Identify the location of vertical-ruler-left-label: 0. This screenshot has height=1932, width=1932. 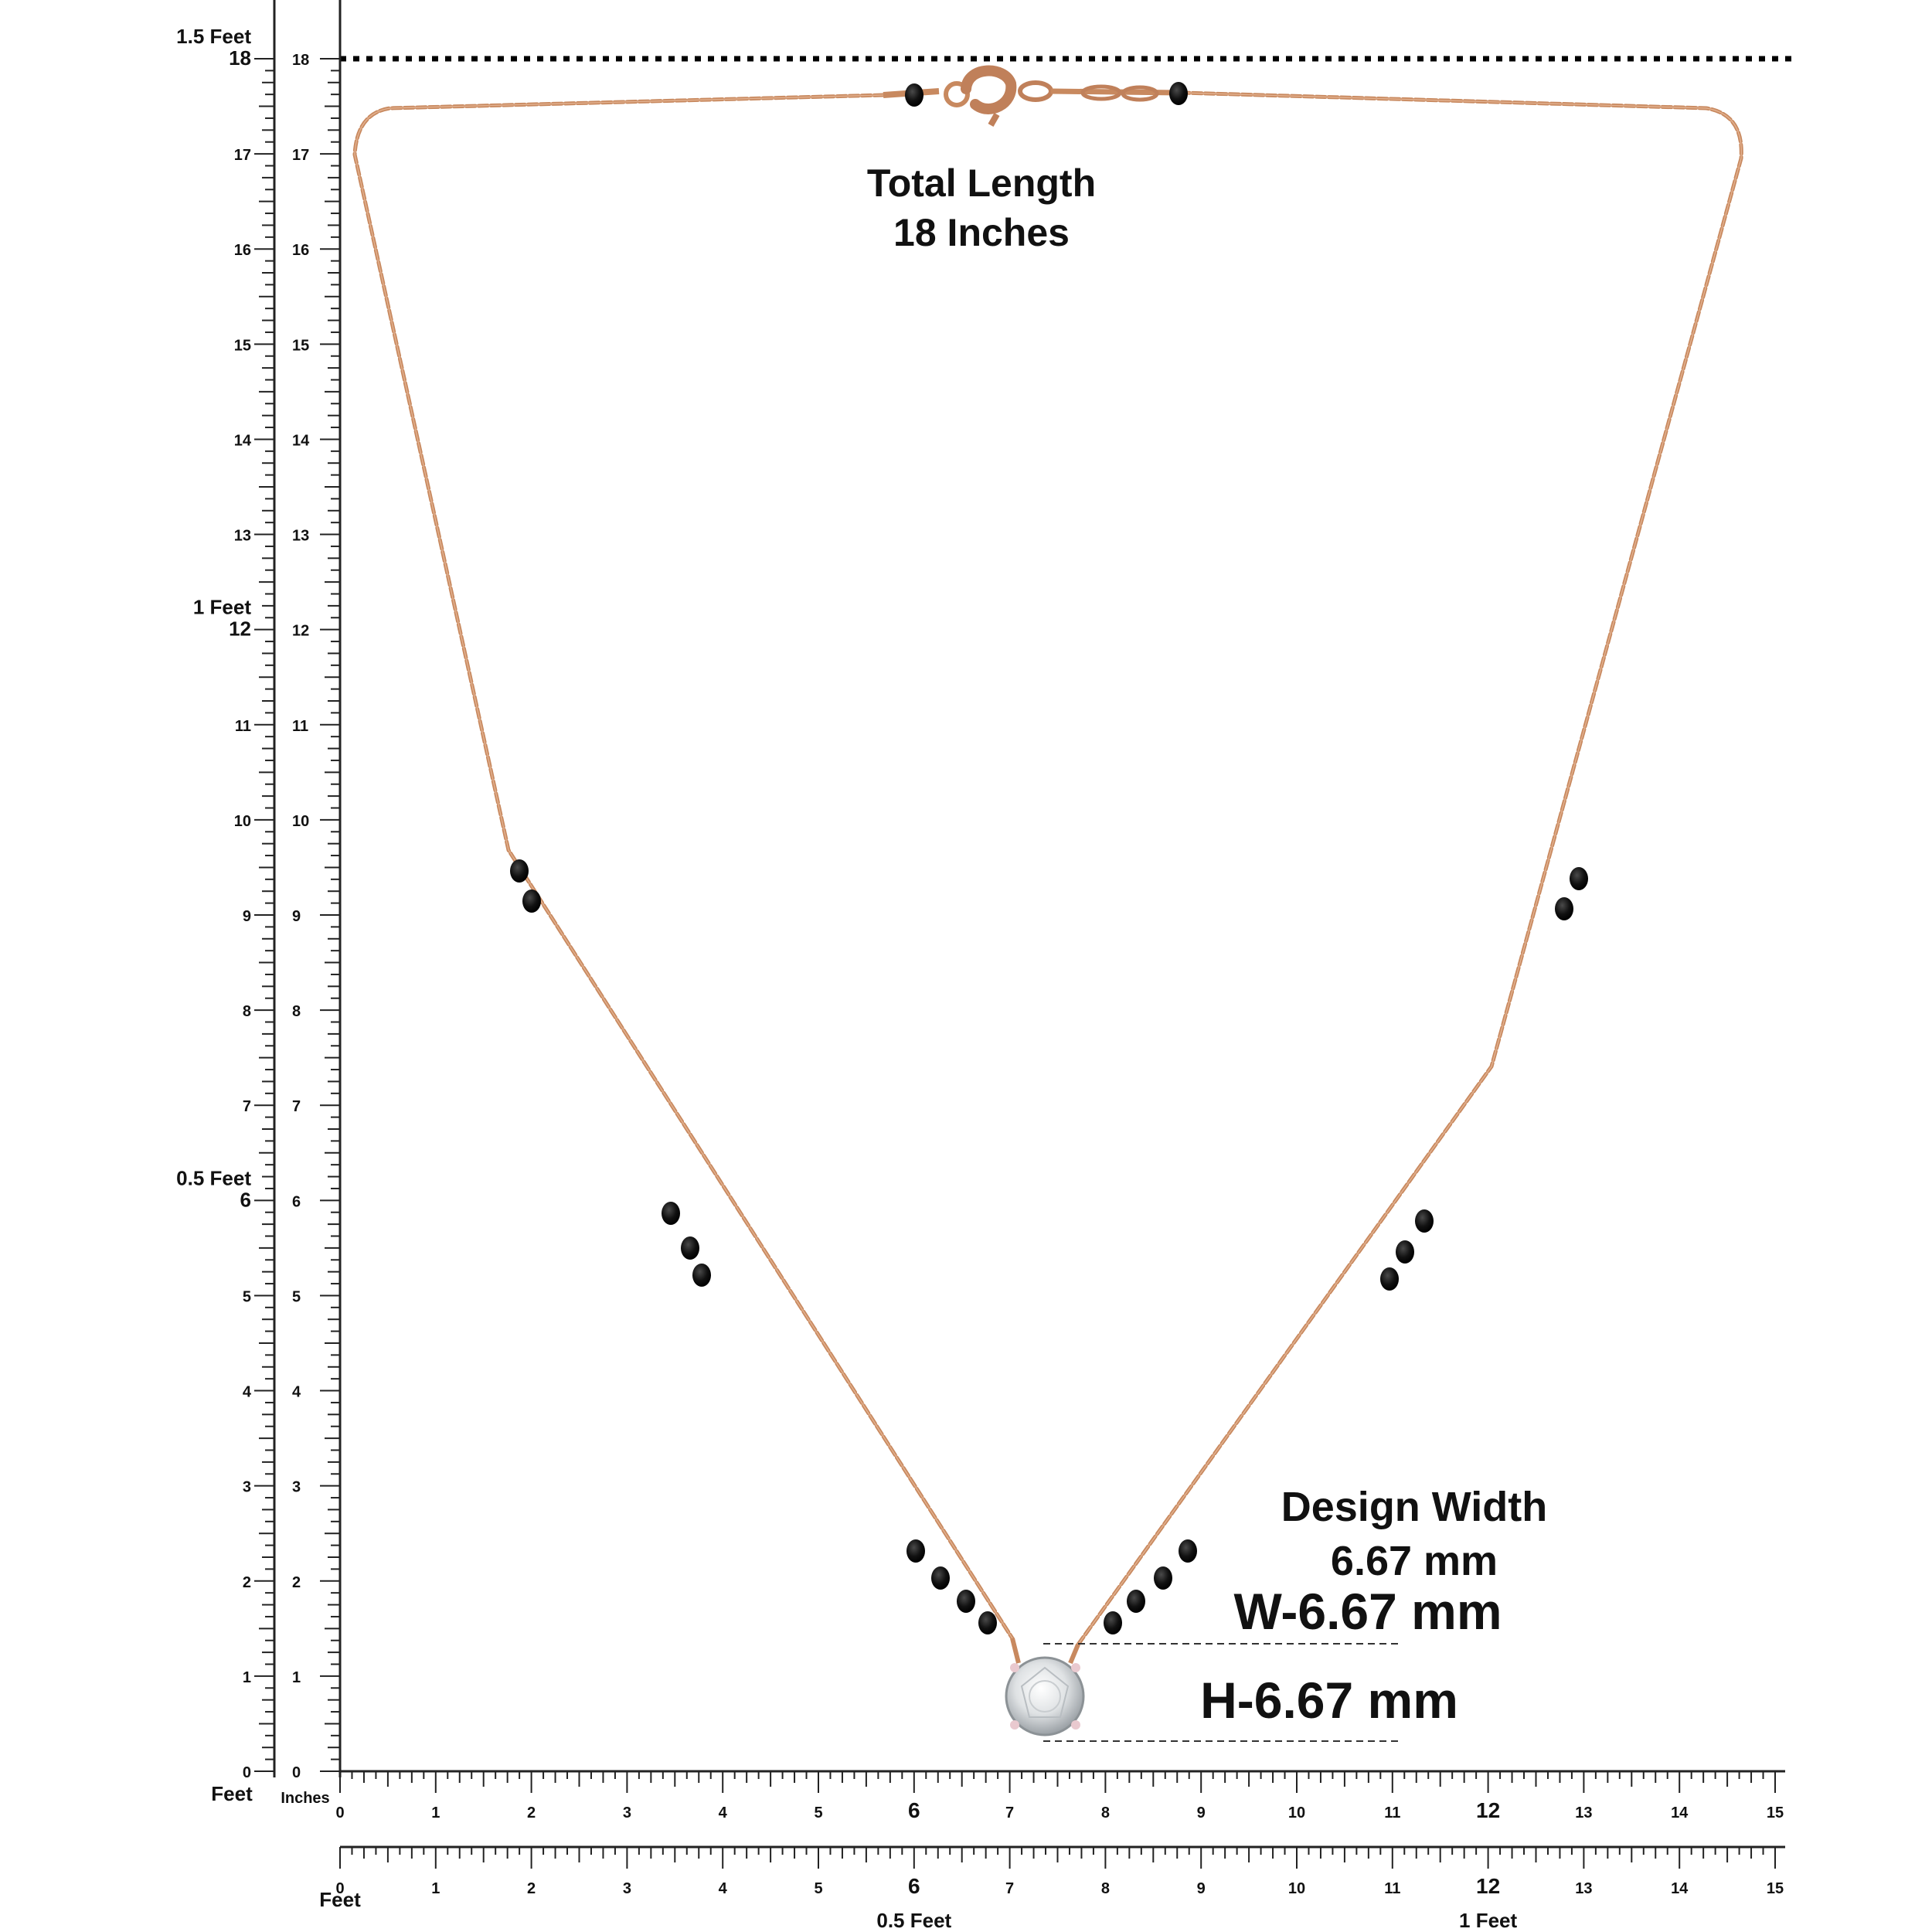
(247, 1772).